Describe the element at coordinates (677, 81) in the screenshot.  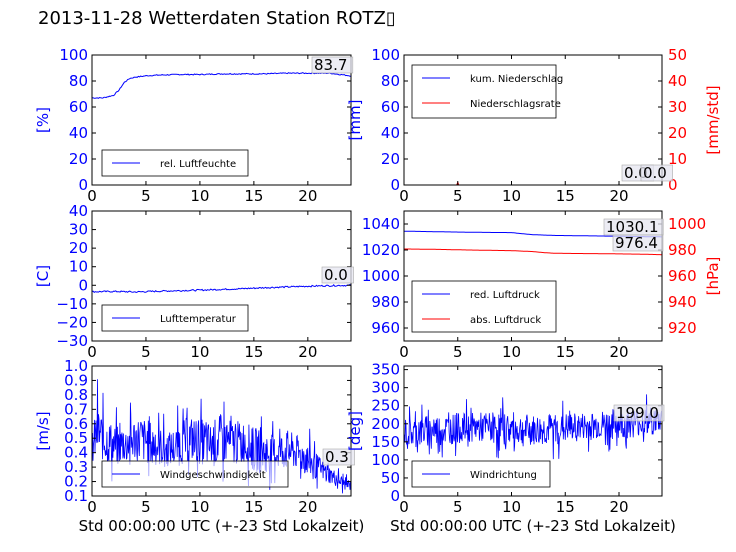
I see `y-tick-label-right: 40` at that location.